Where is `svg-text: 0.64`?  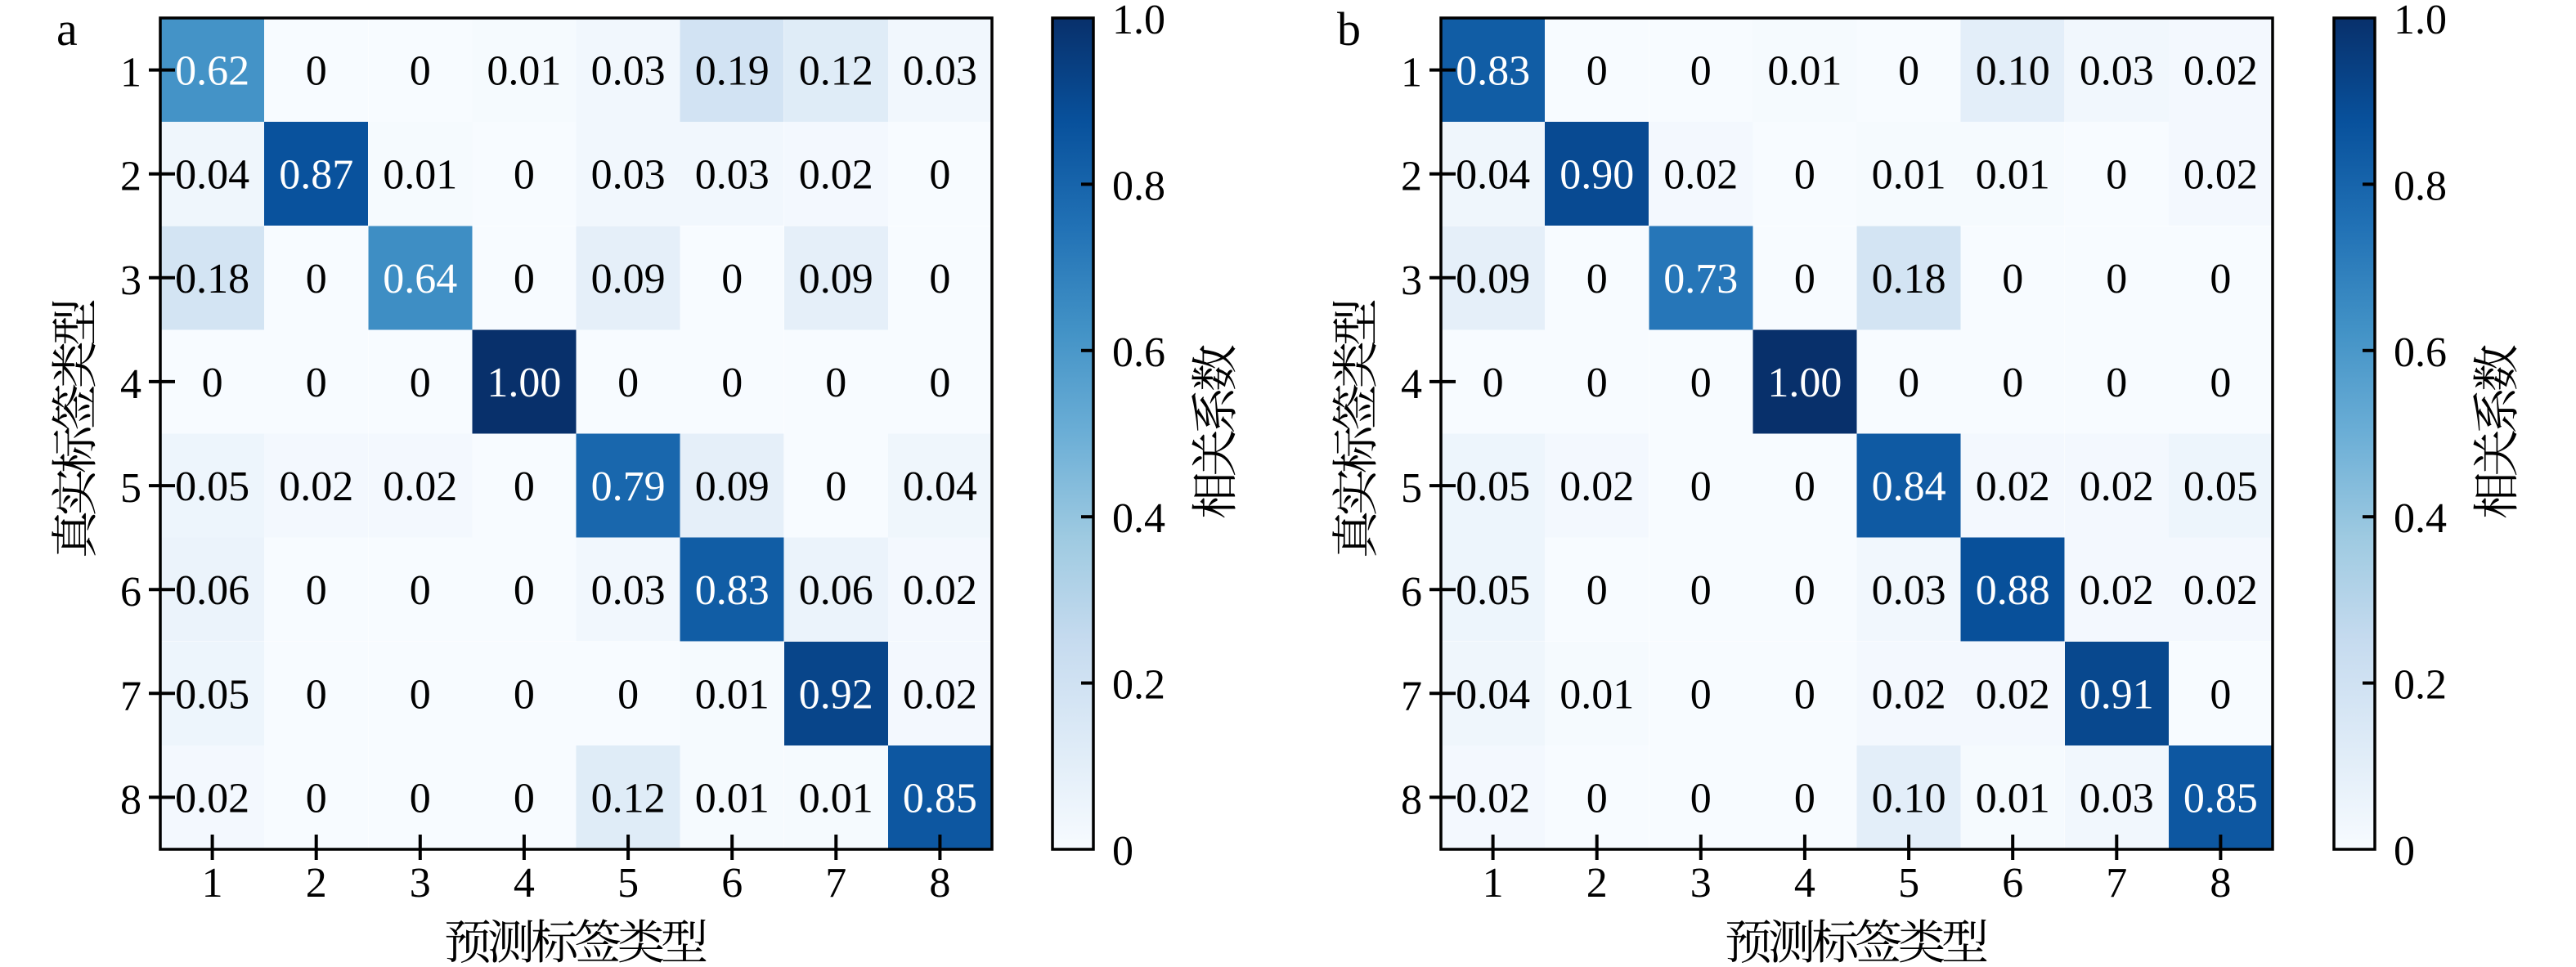
svg-text: 0.64 is located at coordinates (420, 279).